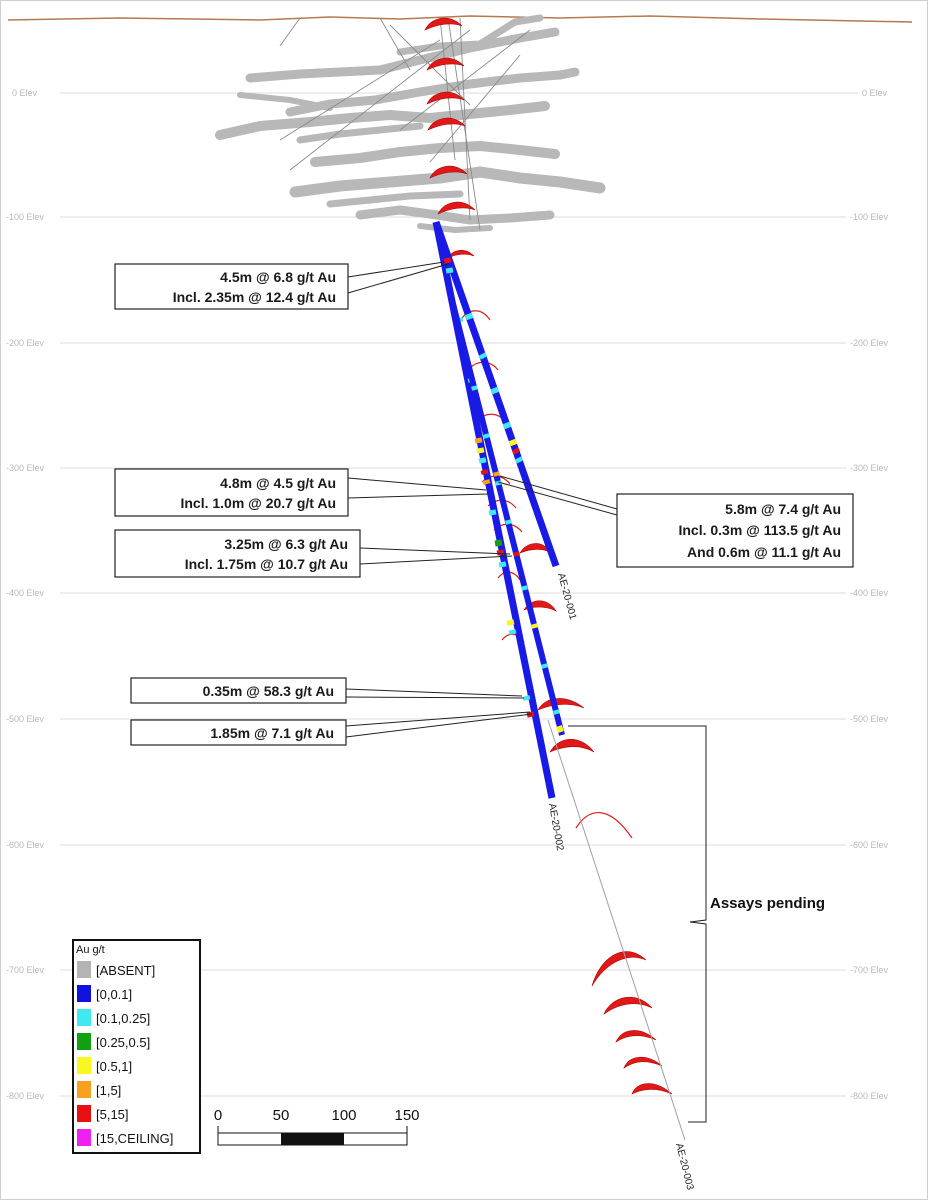 The image size is (928, 1200). I want to click on scale-tick-label: 100, so click(343, 1115).